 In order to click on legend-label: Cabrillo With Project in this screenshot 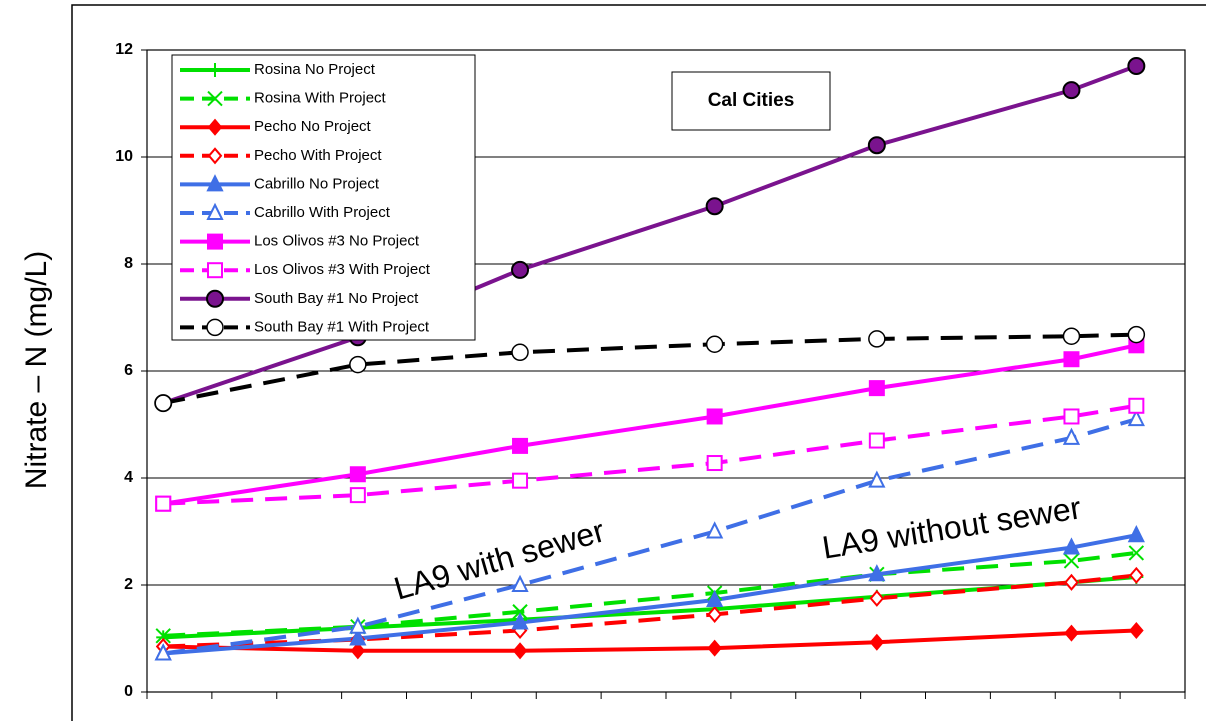, I will do `click(322, 212)`.